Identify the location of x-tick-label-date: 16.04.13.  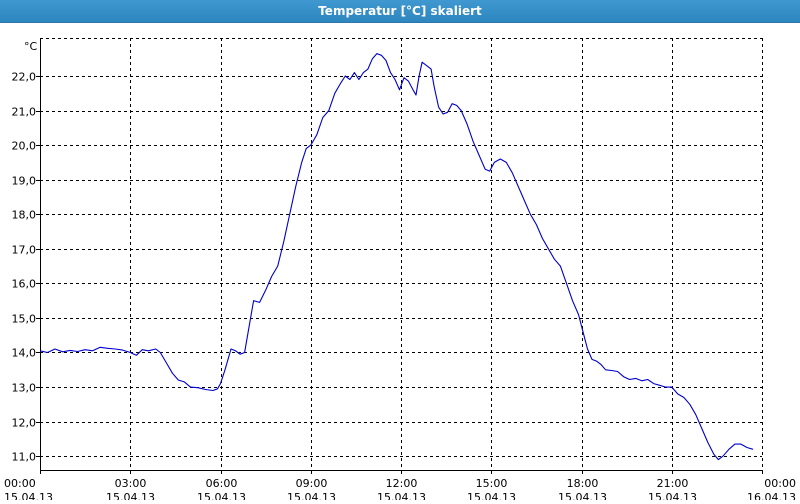
(771, 495).